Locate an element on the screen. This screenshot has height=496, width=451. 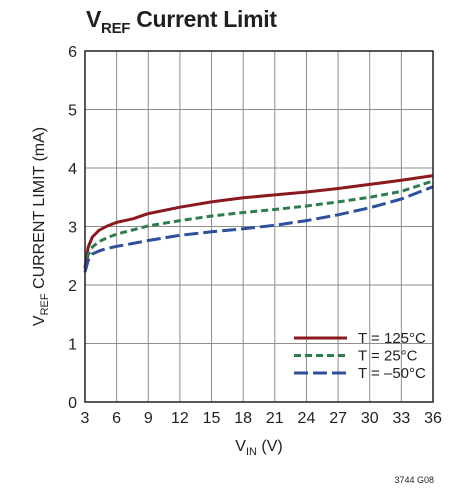
x-tick-label: 21 is located at coordinates (275, 418).